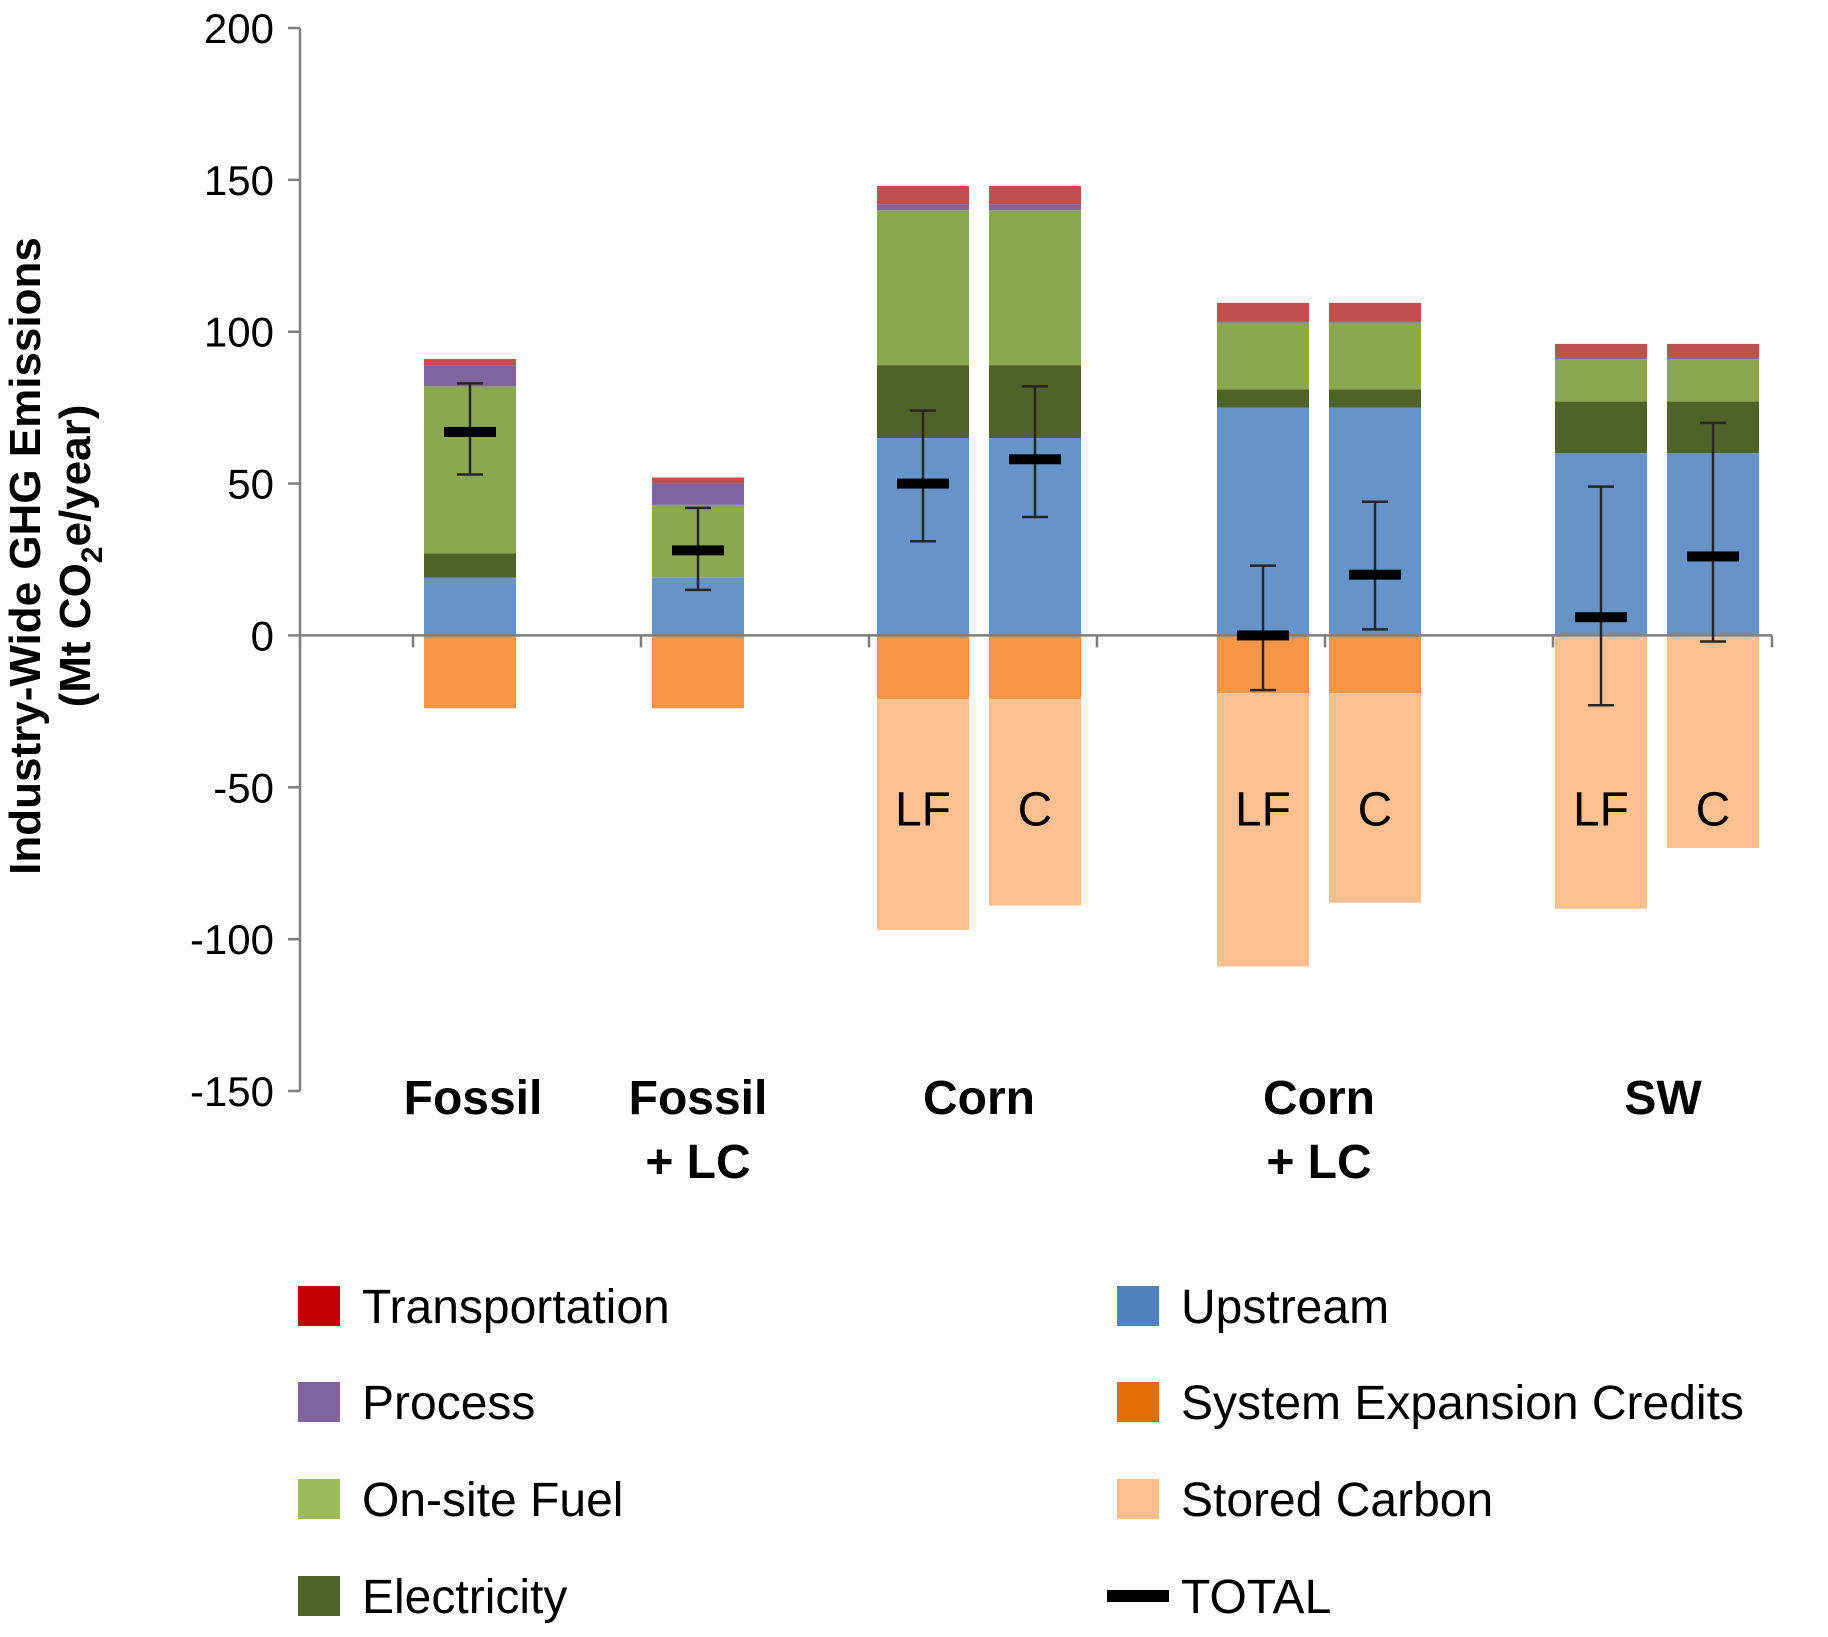 The height and width of the screenshot is (1637, 1828). I want to click on y-tick-label: 100, so click(239, 332).